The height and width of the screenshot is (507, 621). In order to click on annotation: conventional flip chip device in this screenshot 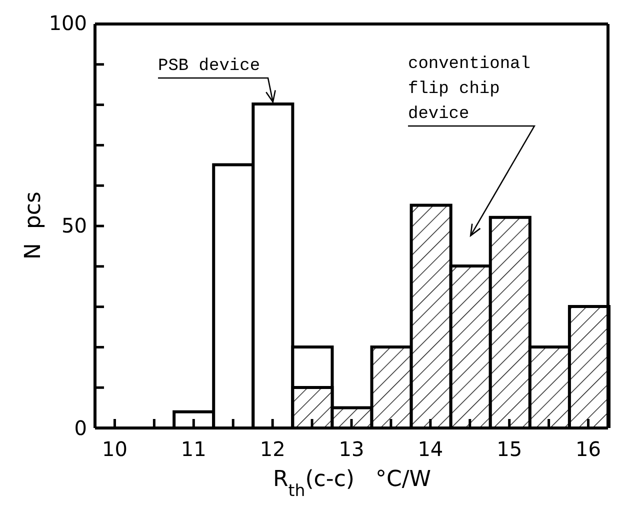, I will do `click(469, 89)`.